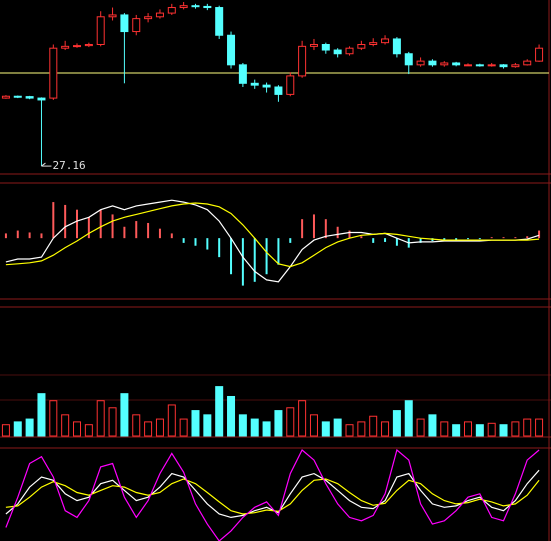 The image size is (551, 541). What do you see at coordinates (68, 165) in the screenshot?
I see `low-label: 27.16` at bounding box center [68, 165].